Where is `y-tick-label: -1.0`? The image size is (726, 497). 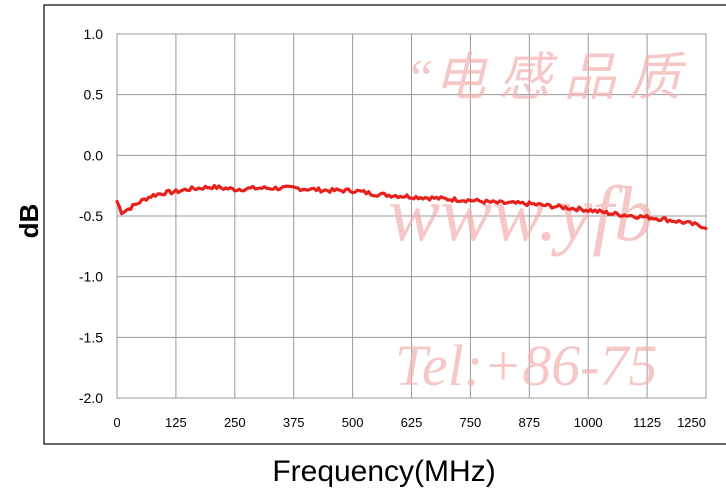 y-tick-label: -1.0 is located at coordinates (91, 277).